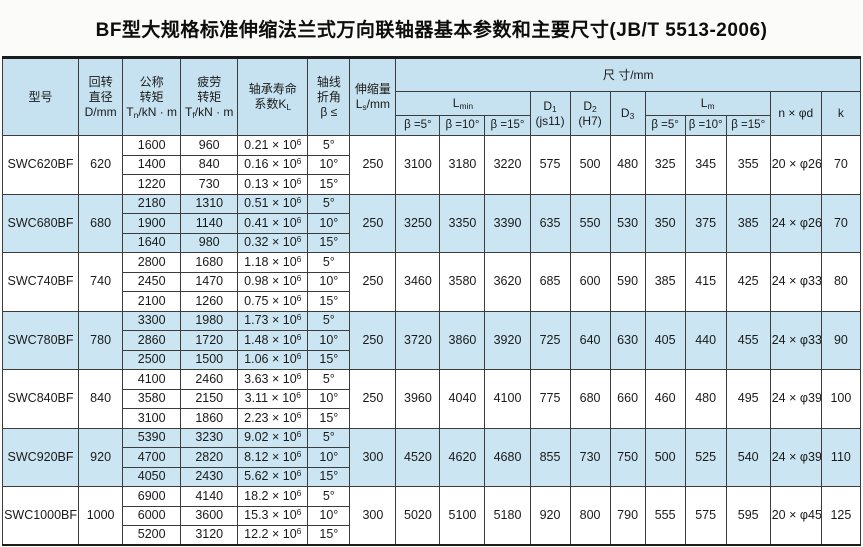  Describe the element at coordinates (507, 457) in the screenshot. I see `cell-lmin-beta15: 4680` at that location.